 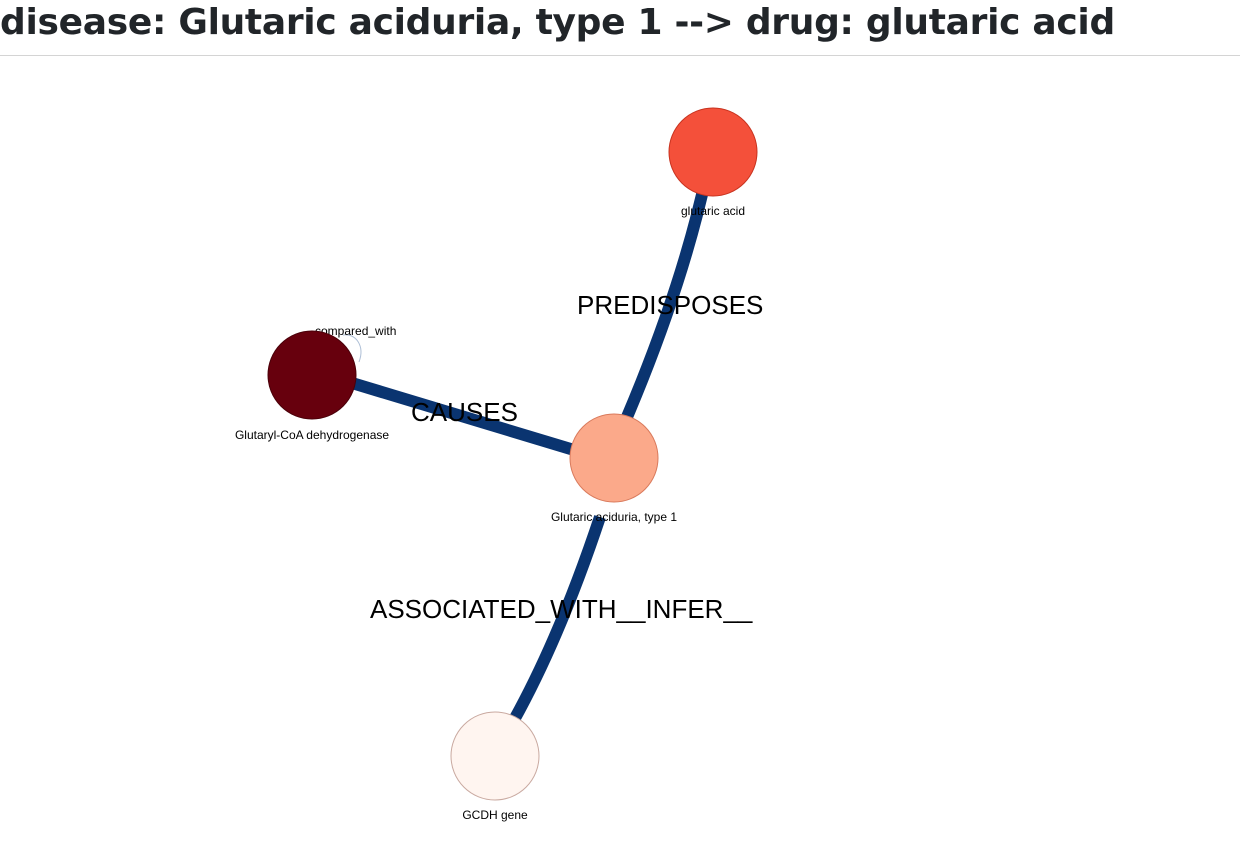 What do you see at coordinates (355, 331) in the screenshot?
I see `edge-label-compared-with: compared_with` at bounding box center [355, 331].